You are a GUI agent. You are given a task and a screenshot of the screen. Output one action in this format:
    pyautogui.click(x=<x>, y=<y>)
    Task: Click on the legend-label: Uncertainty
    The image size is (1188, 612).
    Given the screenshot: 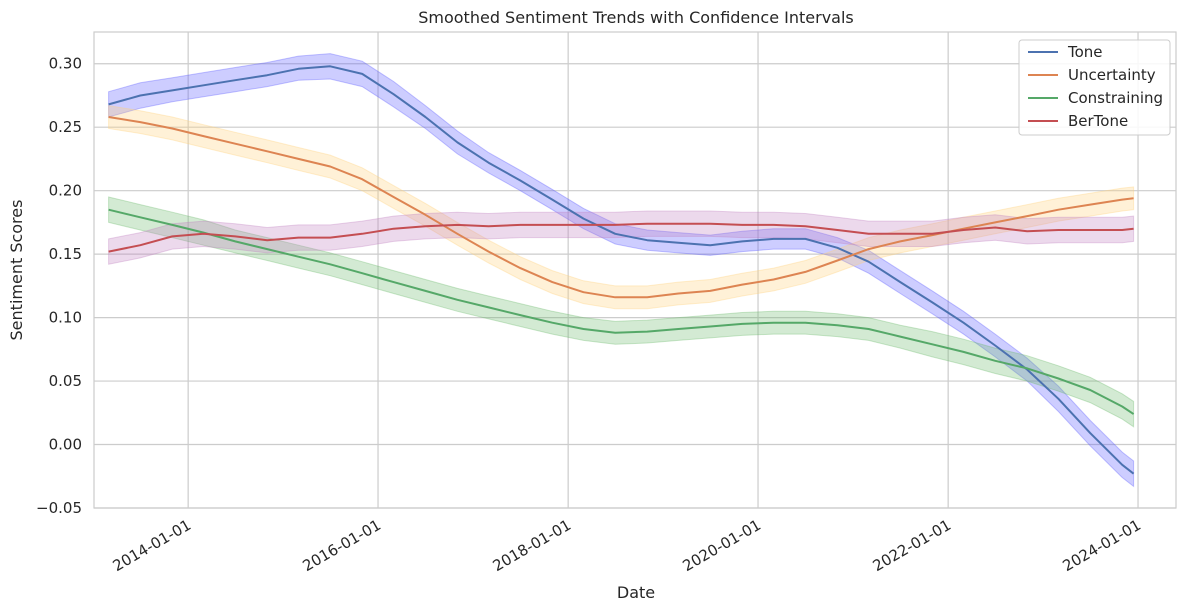 What is the action you would take?
    pyautogui.click(x=1112, y=75)
    